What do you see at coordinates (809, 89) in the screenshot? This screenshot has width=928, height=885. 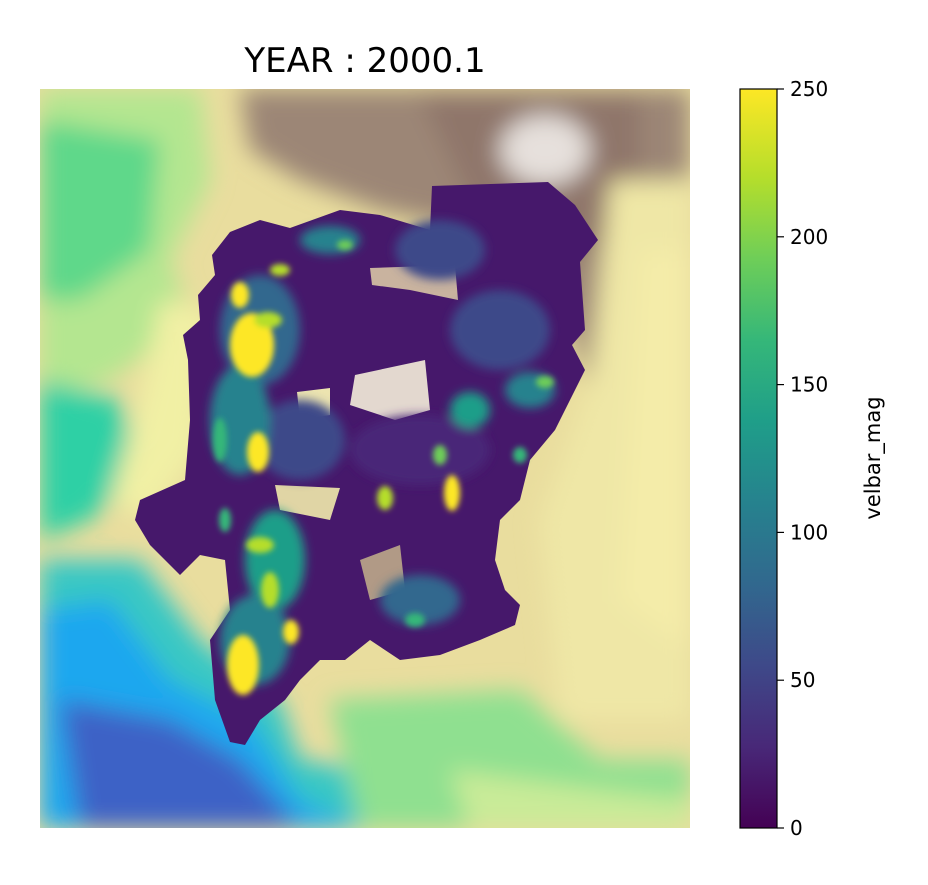 I see `colorbar-tick-label: 250` at bounding box center [809, 89].